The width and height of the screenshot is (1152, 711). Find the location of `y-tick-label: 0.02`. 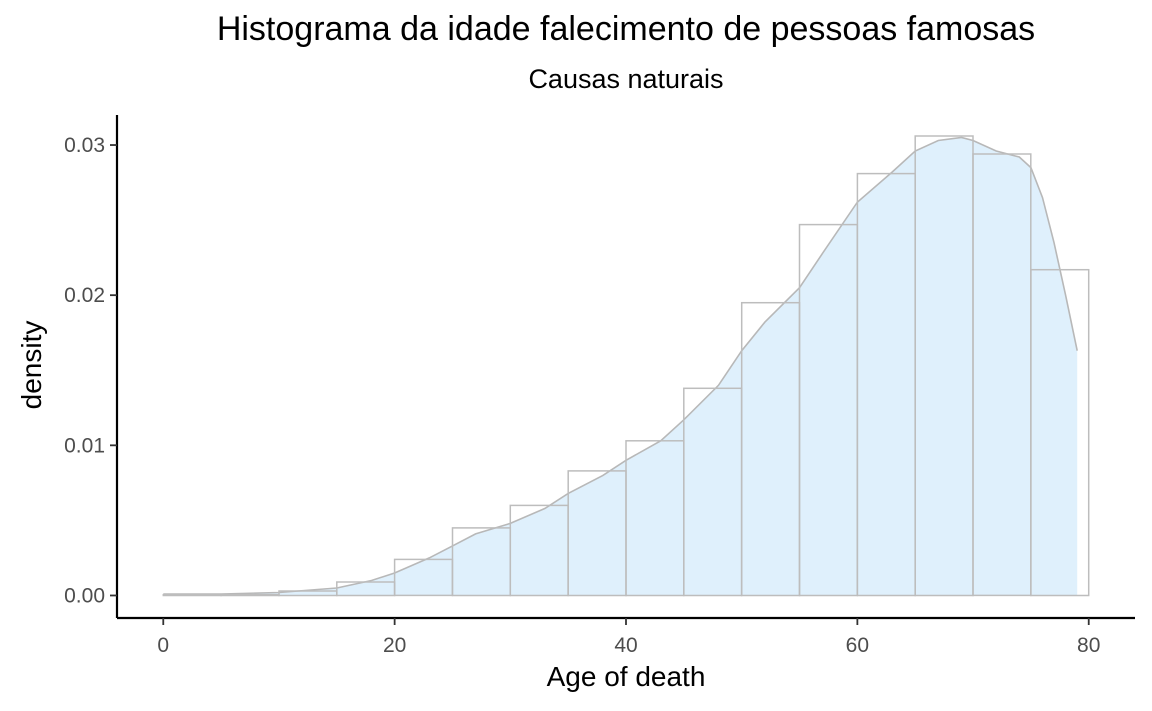

y-tick-label: 0.02 is located at coordinates (84, 295).